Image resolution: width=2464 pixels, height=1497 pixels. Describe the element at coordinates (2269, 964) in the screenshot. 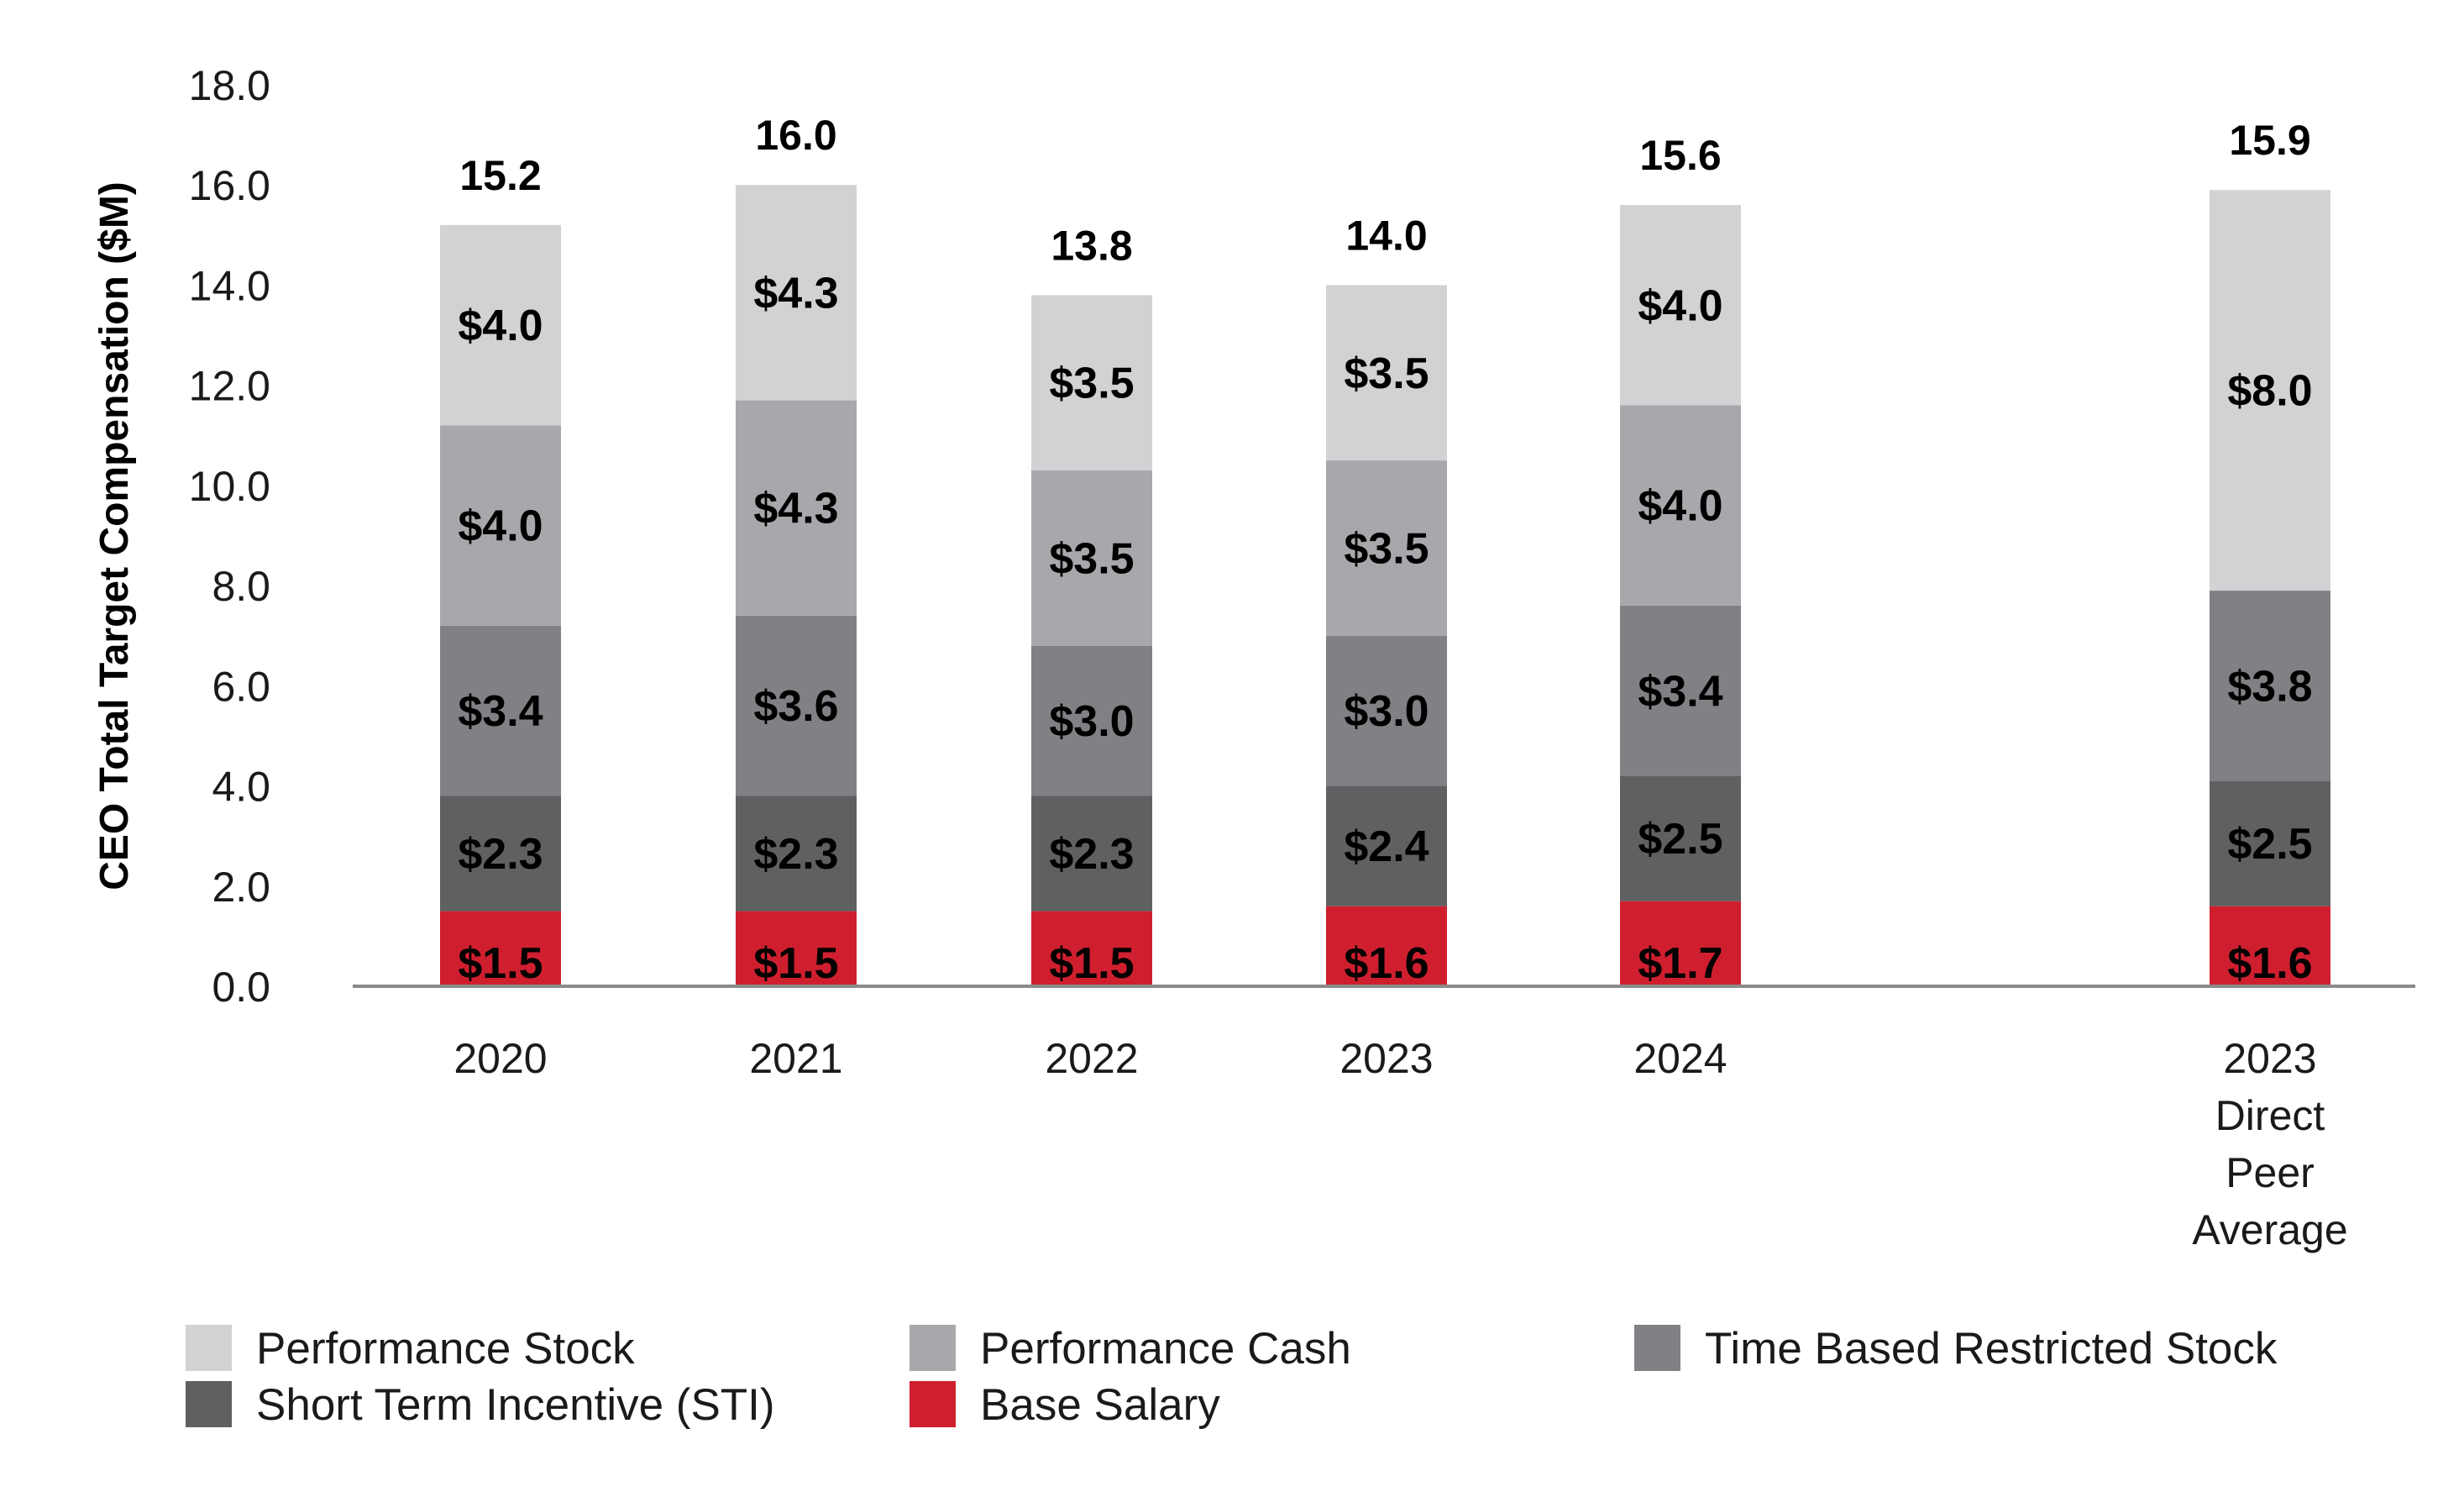

I see `segment-label: $1.6` at that location.